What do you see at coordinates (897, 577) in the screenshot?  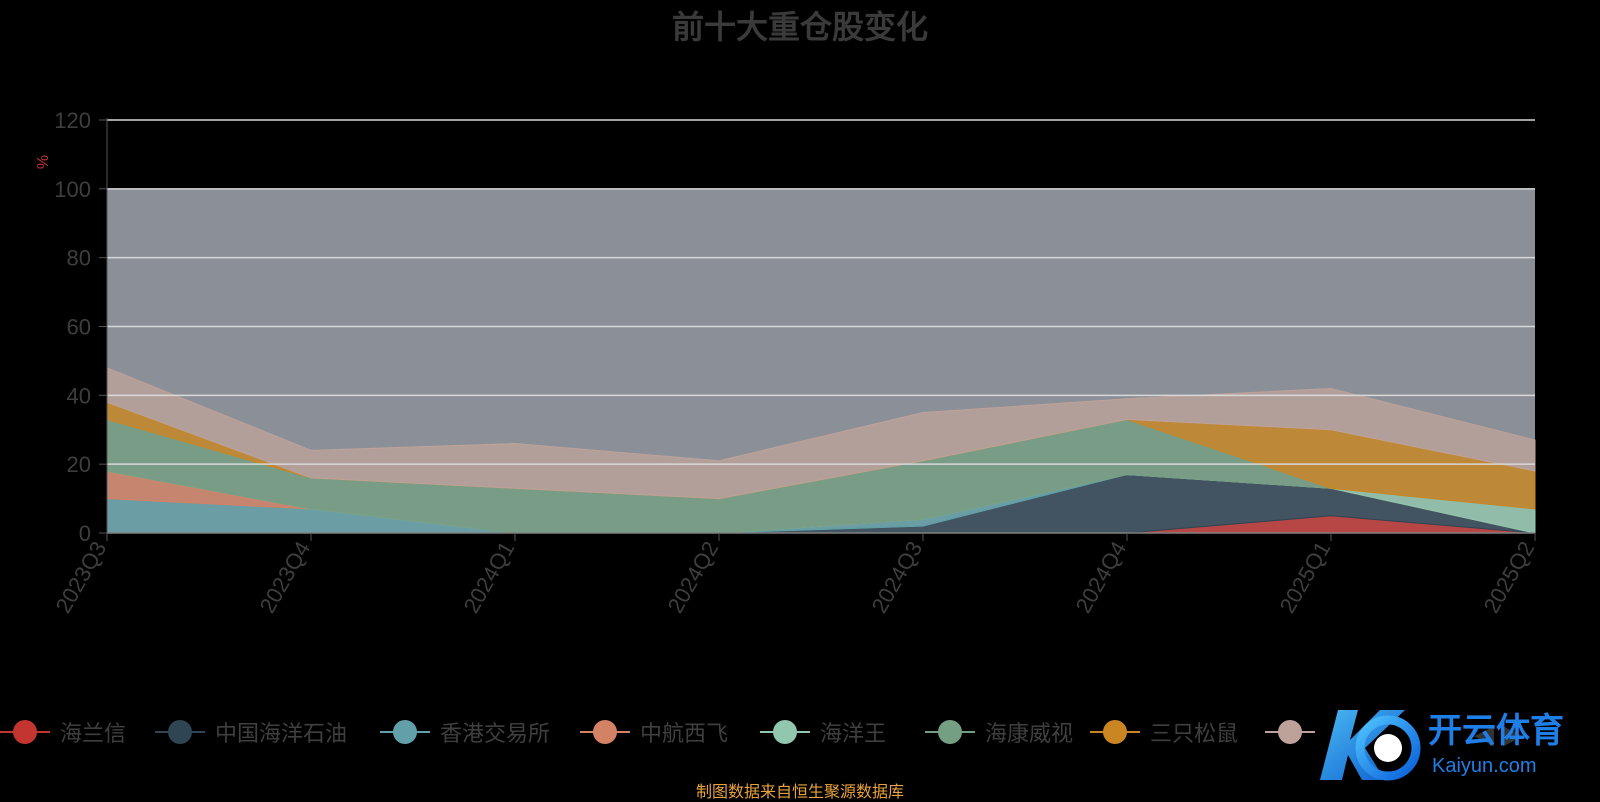 I see `x-tick-label-4: 2024Q3` at bounding box center [897, 577].